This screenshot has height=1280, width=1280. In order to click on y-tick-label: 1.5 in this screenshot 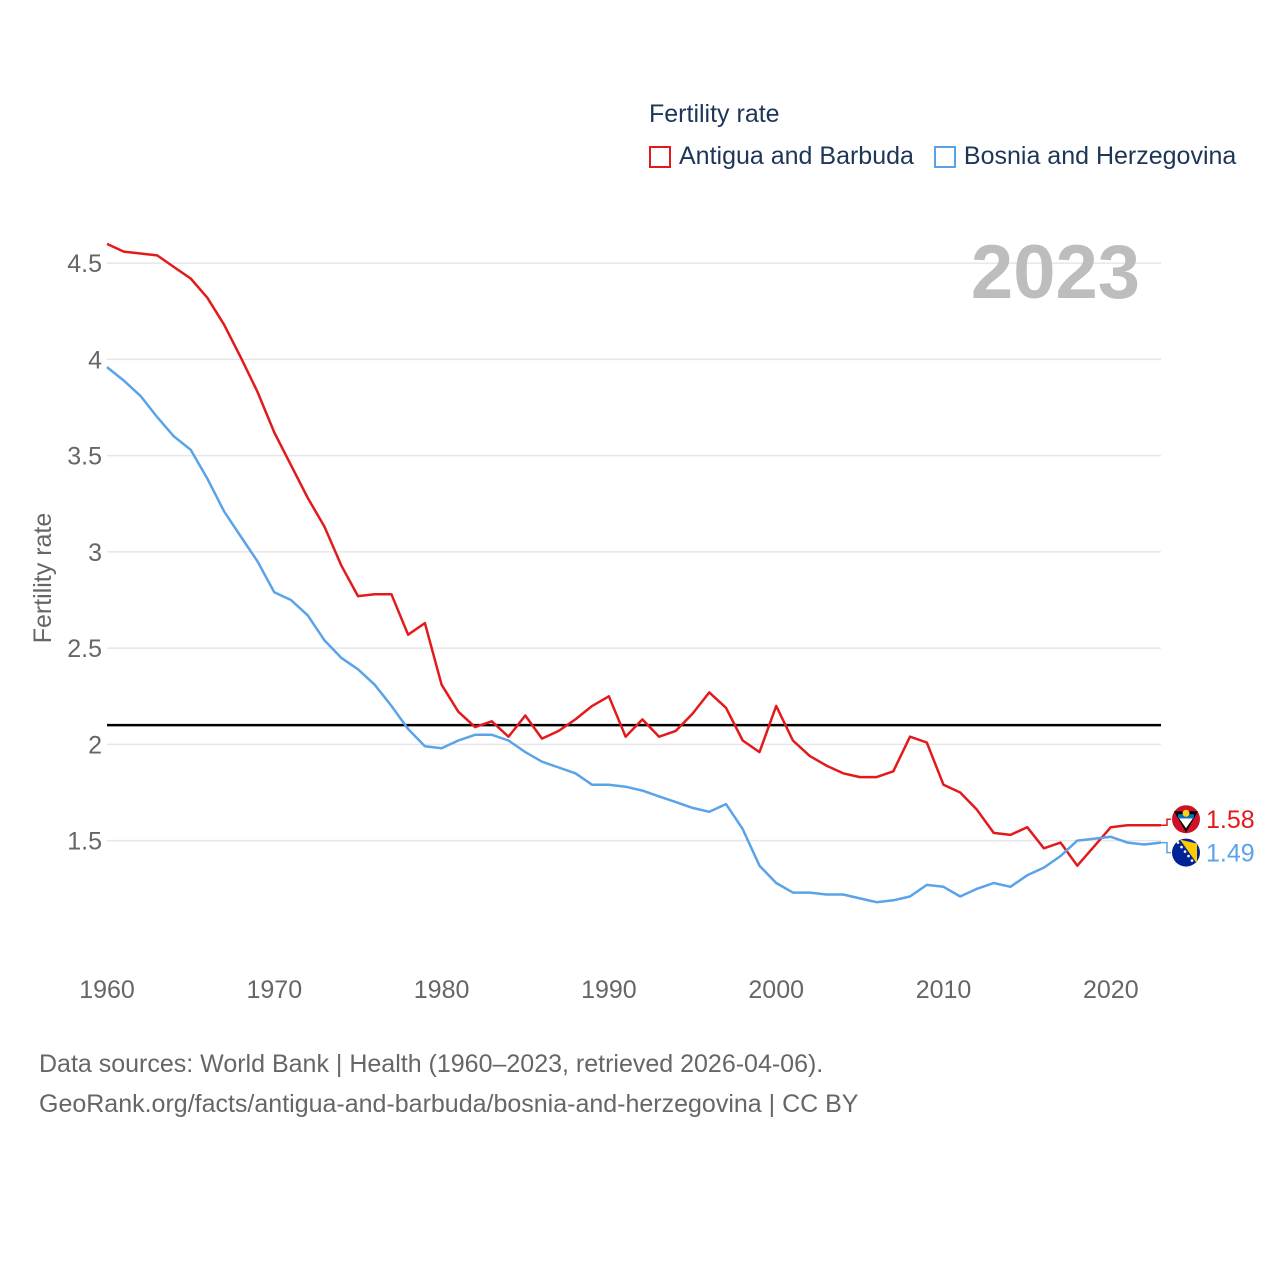, I will do `click(84, 842)`.